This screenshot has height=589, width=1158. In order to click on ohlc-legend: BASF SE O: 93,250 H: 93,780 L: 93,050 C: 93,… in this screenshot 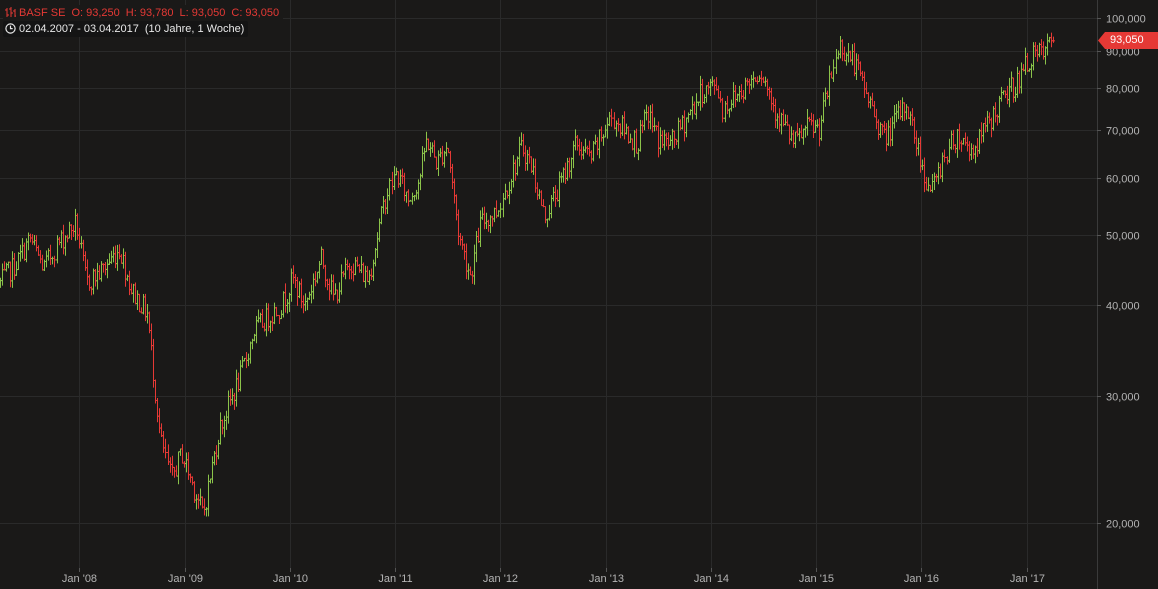, I will do `click(143, 13)`.